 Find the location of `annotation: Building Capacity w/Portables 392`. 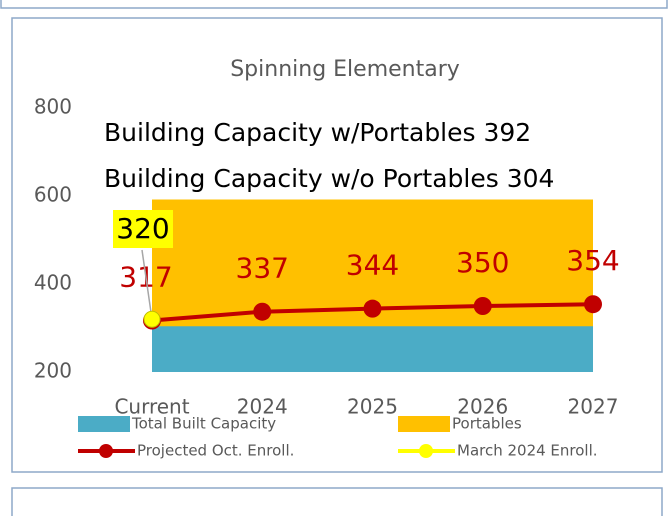

annotation: Building Capacity w/Portables 392 is located at coordinates (317, 132).